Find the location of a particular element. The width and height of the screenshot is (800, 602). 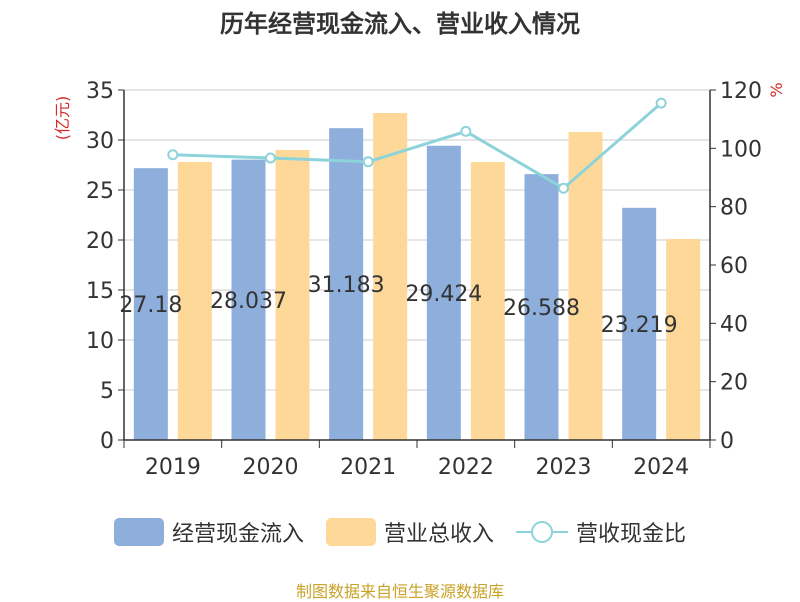

bar-data-label: 31.183 is located at coordinates (346, 285).